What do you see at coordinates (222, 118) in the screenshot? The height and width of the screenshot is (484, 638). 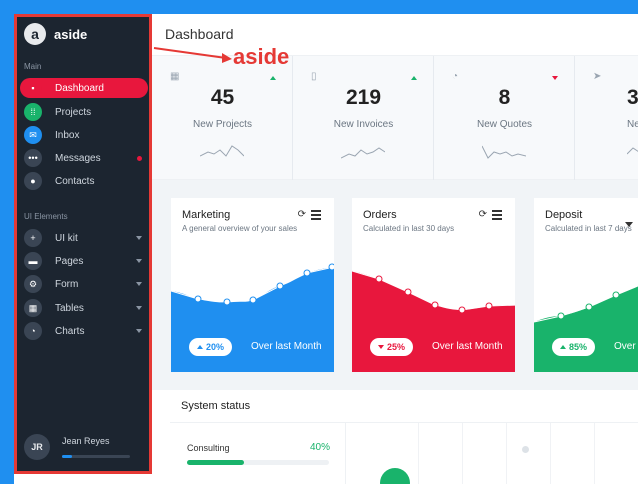 I see `stat-card-projects: ▦ 45 New Projects` at bounding box center [222, 118].